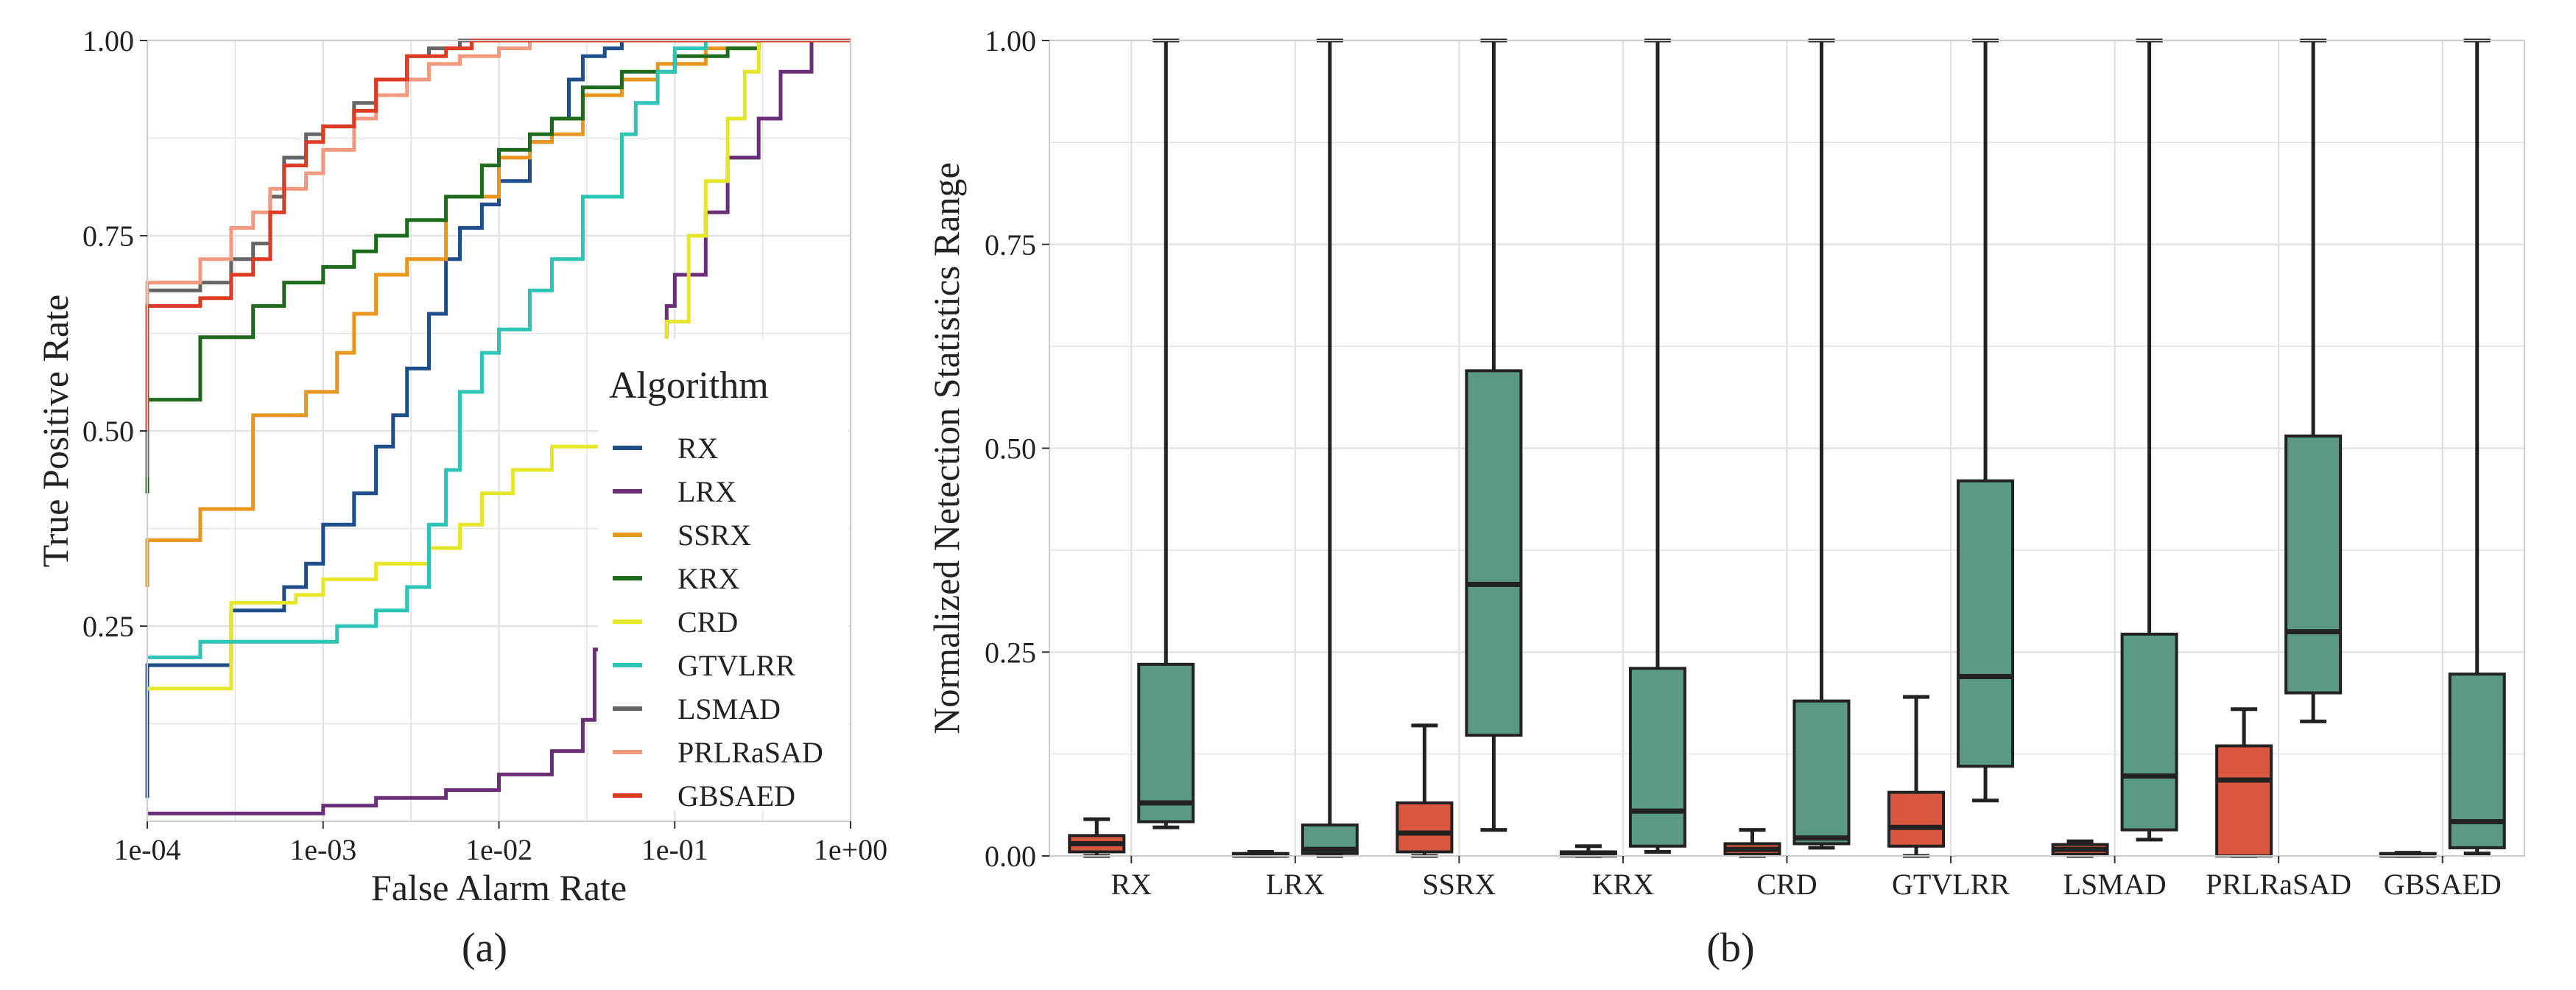 Image resolution: width=2576 pixels, height=990 pixels. Describe the element at coordinates (946, 448) in the screenshot. I see `y-axis-title-b: Normalized Netection Statistics Range` at that location.